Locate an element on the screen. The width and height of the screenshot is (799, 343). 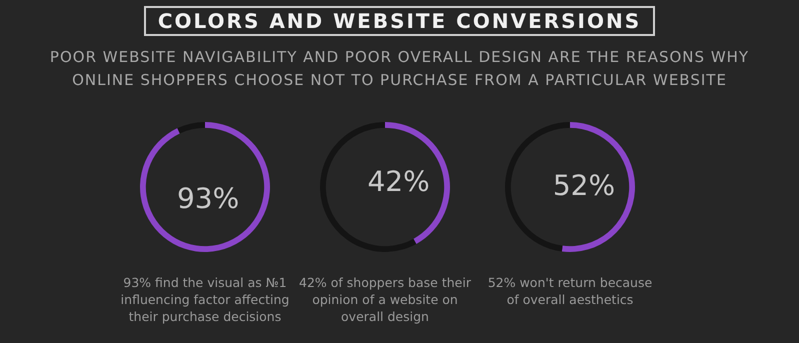
text: 93% find the visual as №1 influencing factor affecting their purchase decisions is located at coordinates (205, 299).